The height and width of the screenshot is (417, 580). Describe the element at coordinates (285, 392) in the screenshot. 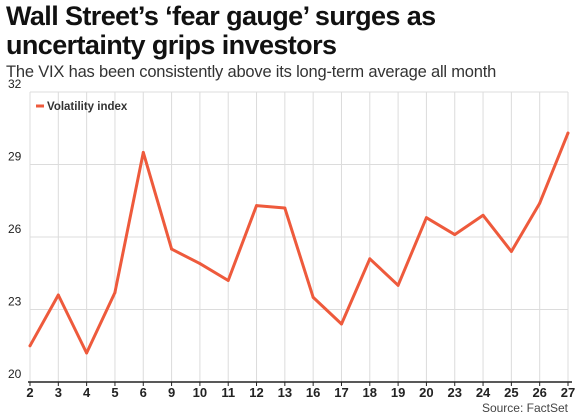

I see `x-tick-label: 13` at that location.